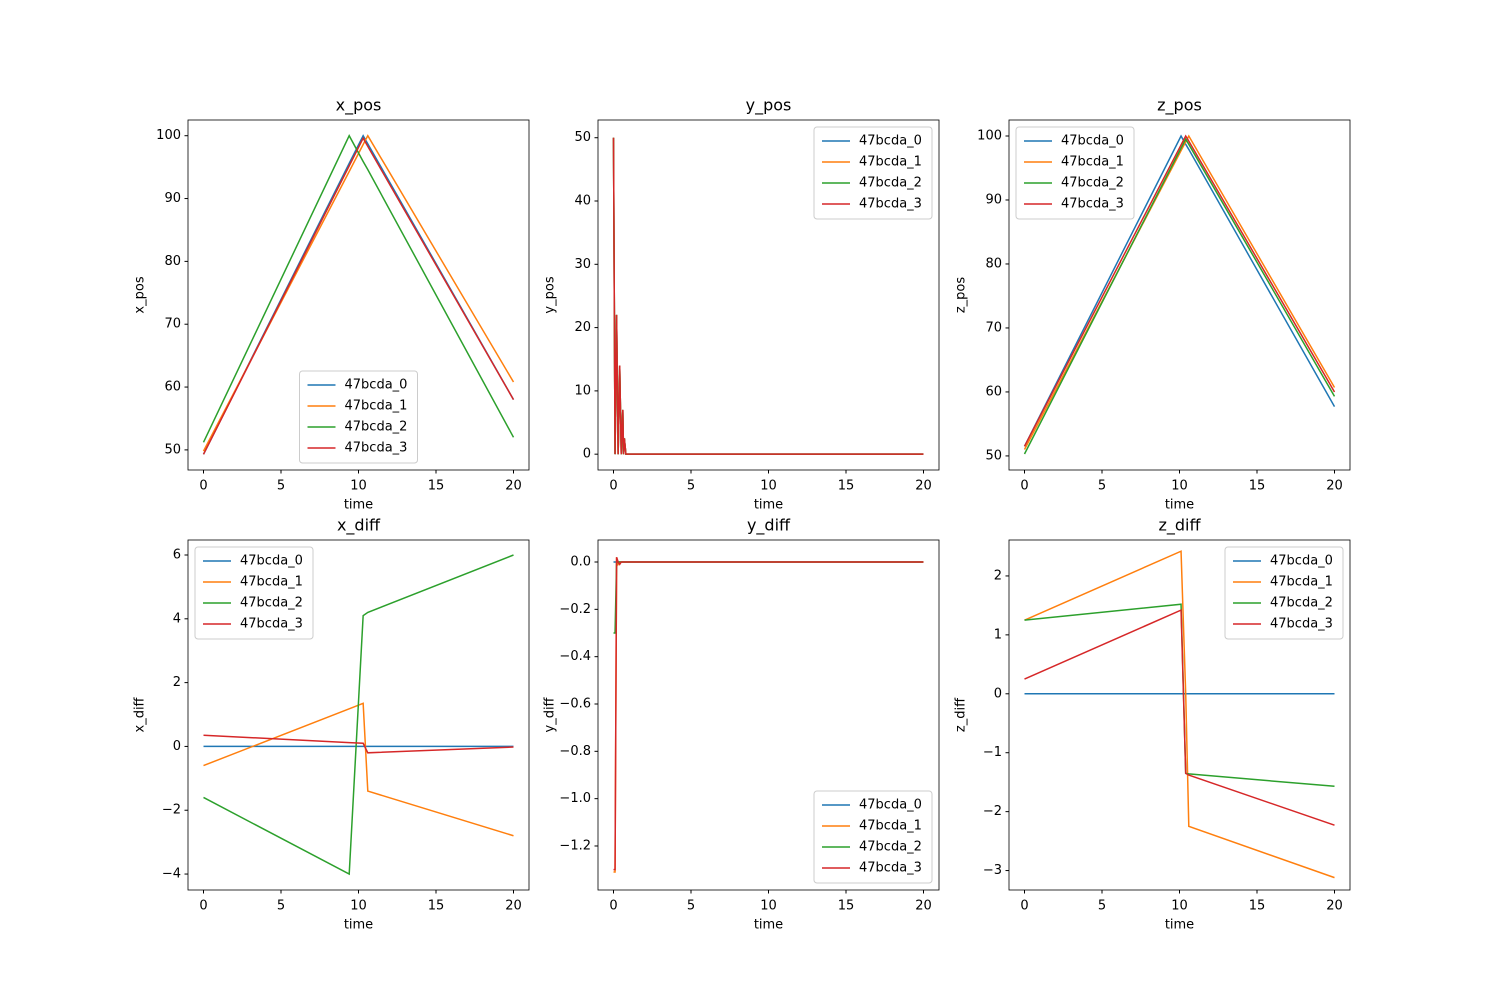 The image size is (1500, 1000). I want to click on y-tick-label: −1.0, so click(575, 798).